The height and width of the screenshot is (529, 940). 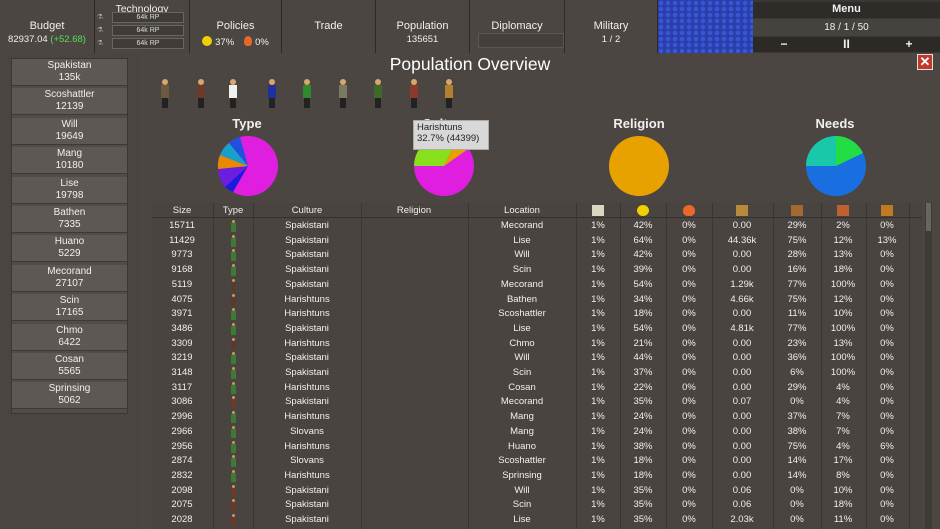 What do you see at coordinates (236, 26) in the screenshot?
I see `policies-panel: Policies 37% 0%` at bounding box center [236, 26].